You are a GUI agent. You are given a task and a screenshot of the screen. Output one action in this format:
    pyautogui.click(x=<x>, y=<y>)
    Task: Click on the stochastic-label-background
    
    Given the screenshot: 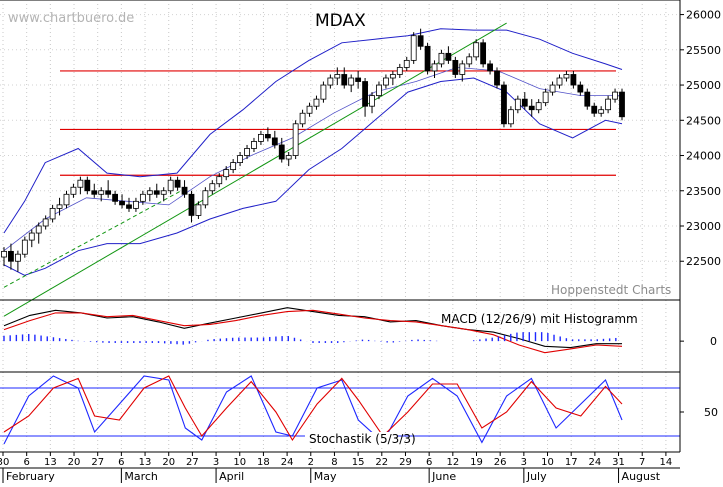 What is the action you would take?
    pyautogui.click(x=351, y=439)
    